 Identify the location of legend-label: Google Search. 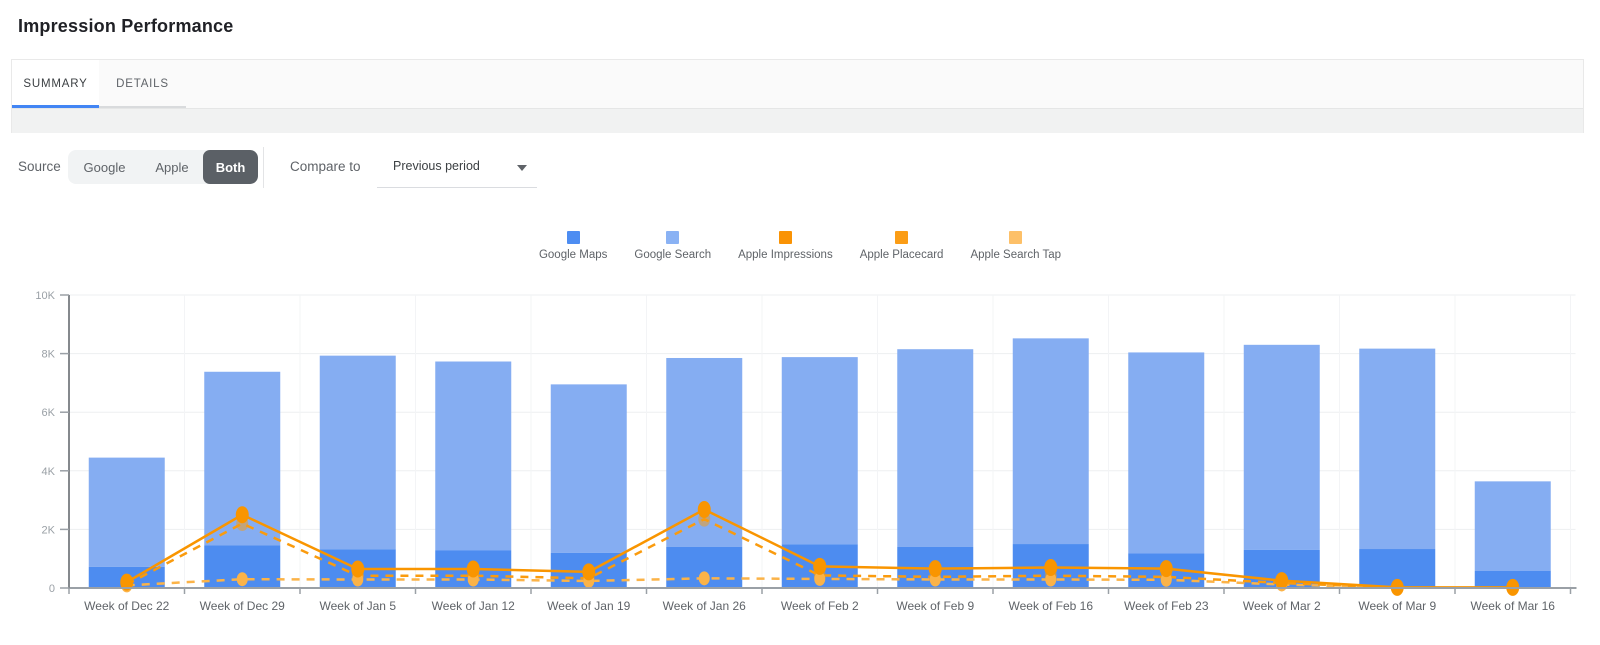
(673, 255).